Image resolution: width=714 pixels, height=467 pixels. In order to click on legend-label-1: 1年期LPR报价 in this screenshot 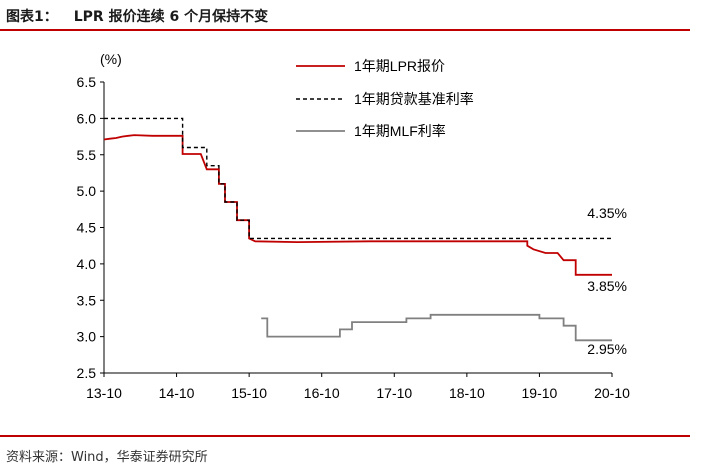, I will do `click(399, 66)`.